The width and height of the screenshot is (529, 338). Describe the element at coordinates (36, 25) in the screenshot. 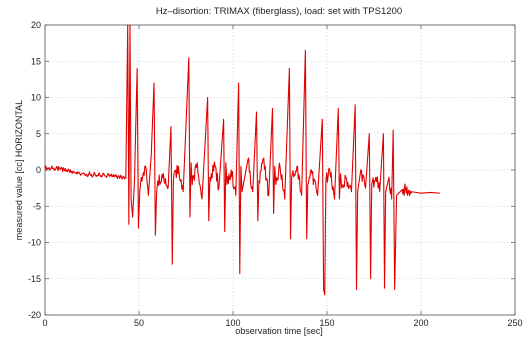

I see `y-tick-label: 20` at that location.